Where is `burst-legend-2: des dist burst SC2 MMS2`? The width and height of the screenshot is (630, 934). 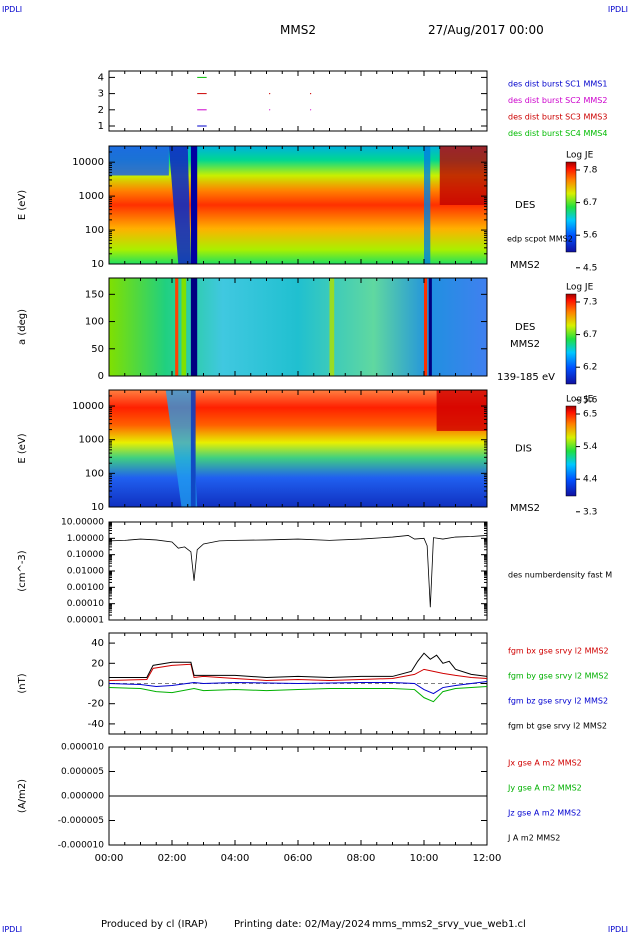 burst-legend-2: des dist burst SC2 MMS2 is located at coordinates (557, 100).